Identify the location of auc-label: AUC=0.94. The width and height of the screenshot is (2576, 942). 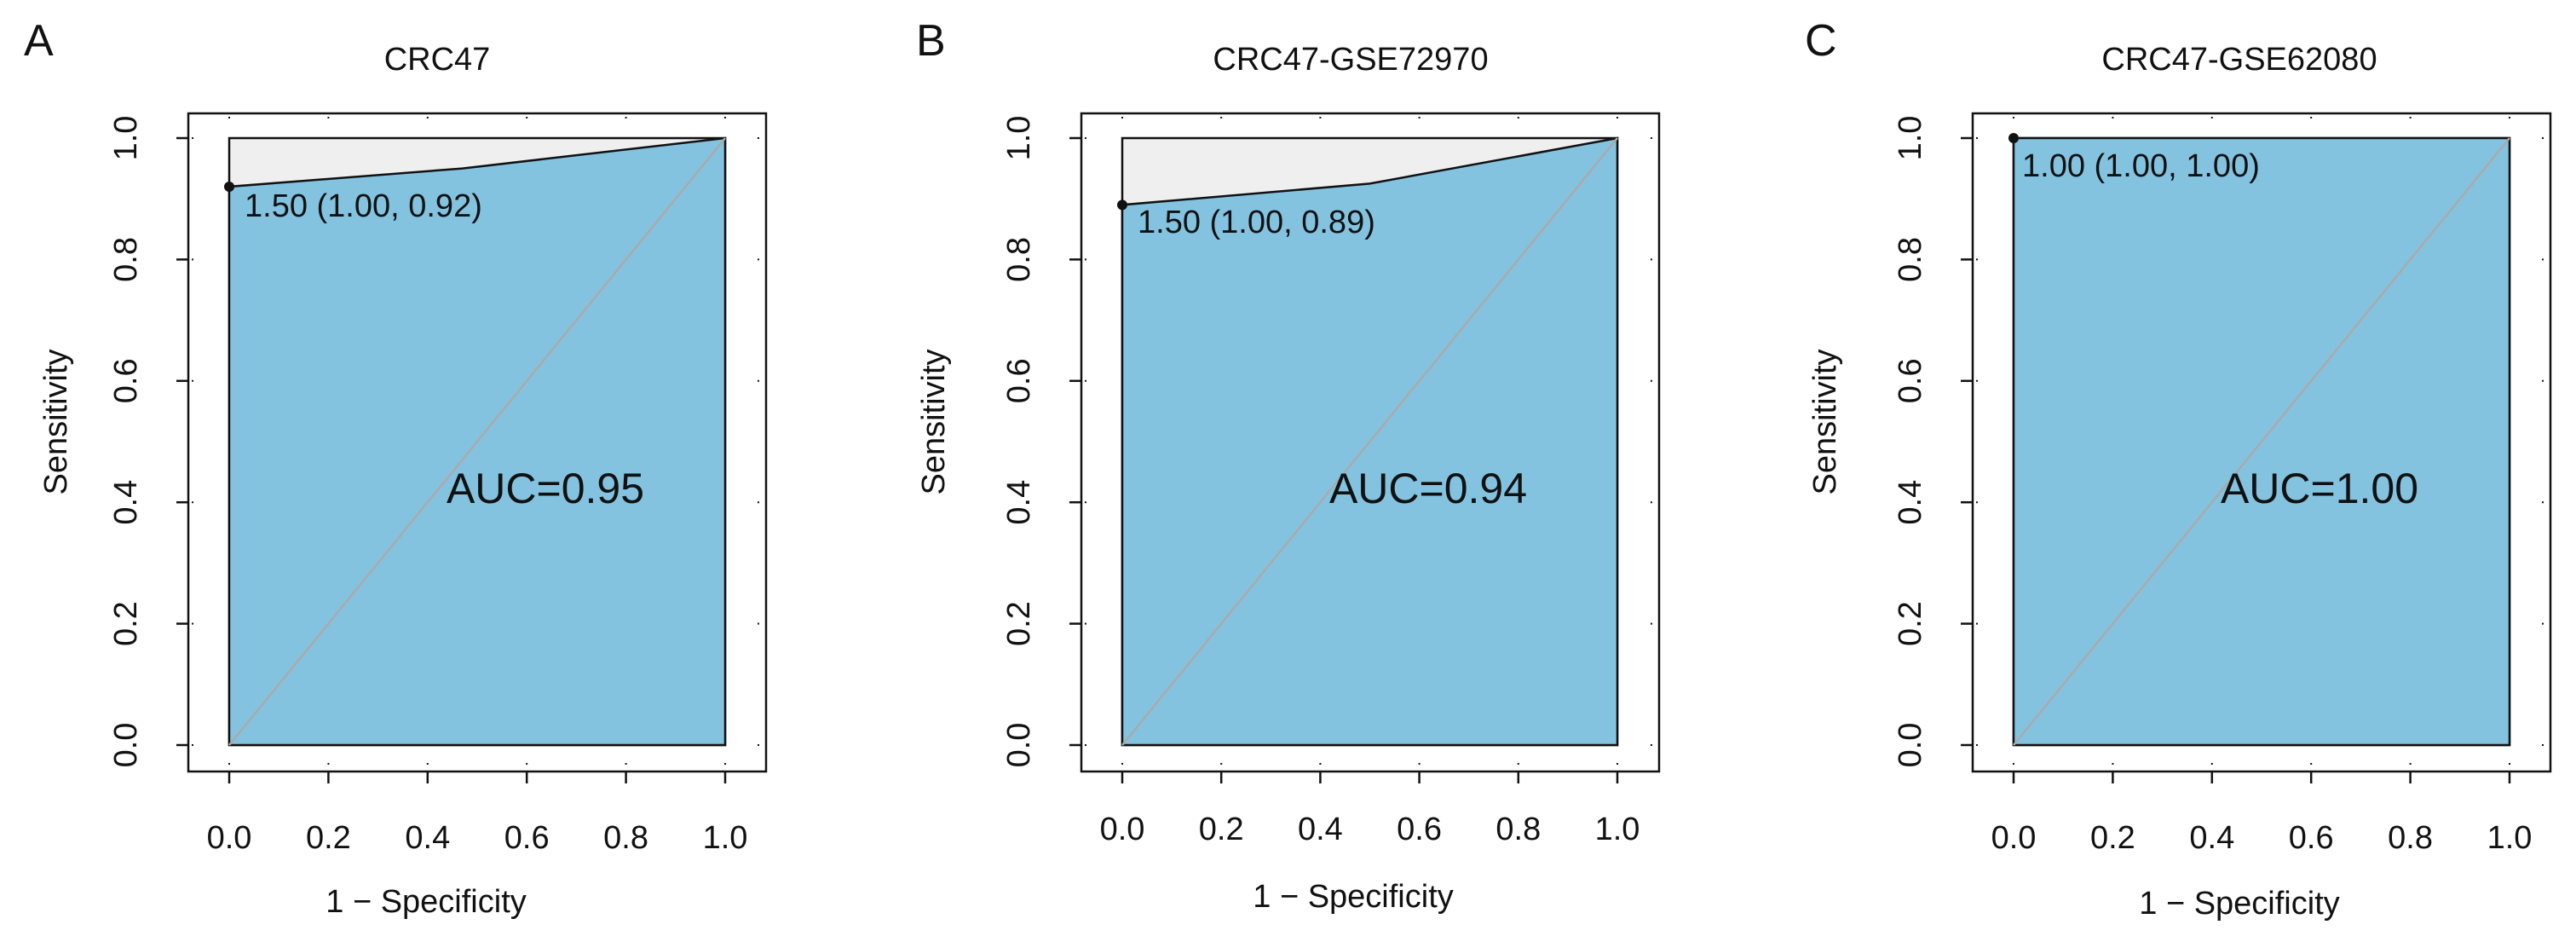
(1428, 489).